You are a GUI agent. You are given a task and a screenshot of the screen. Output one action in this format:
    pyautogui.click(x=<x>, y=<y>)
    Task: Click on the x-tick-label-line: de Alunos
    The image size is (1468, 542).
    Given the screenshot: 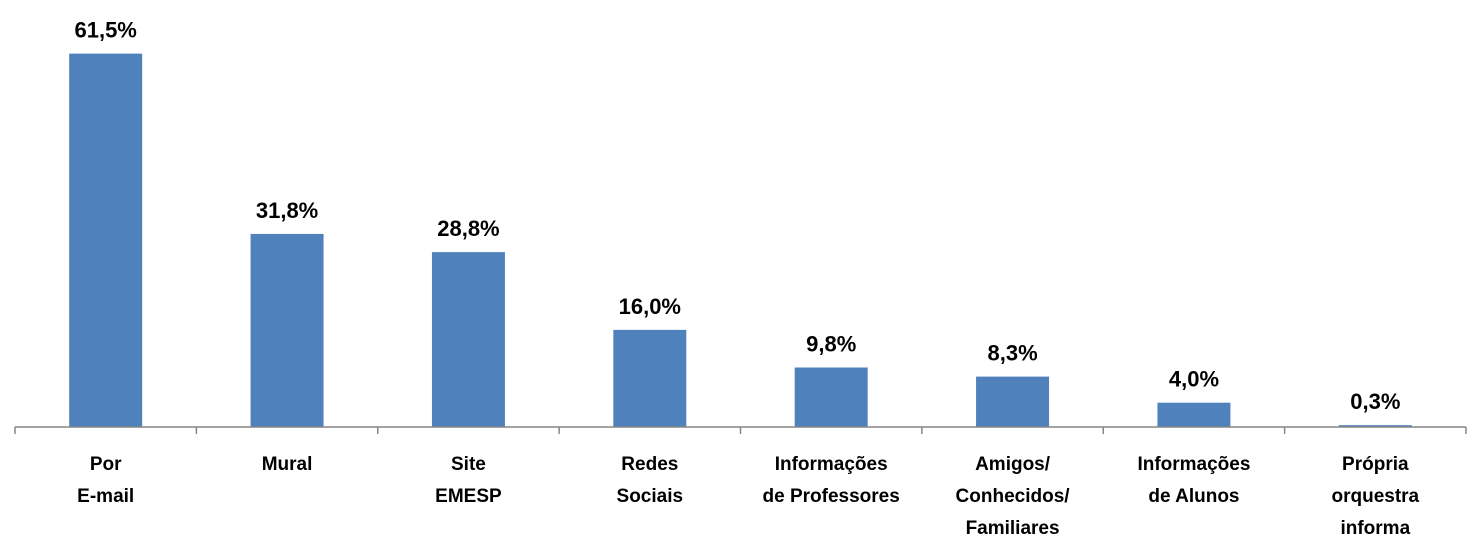 What is the action you would take?
    pyautogui.click(x=1193, y=496)
    